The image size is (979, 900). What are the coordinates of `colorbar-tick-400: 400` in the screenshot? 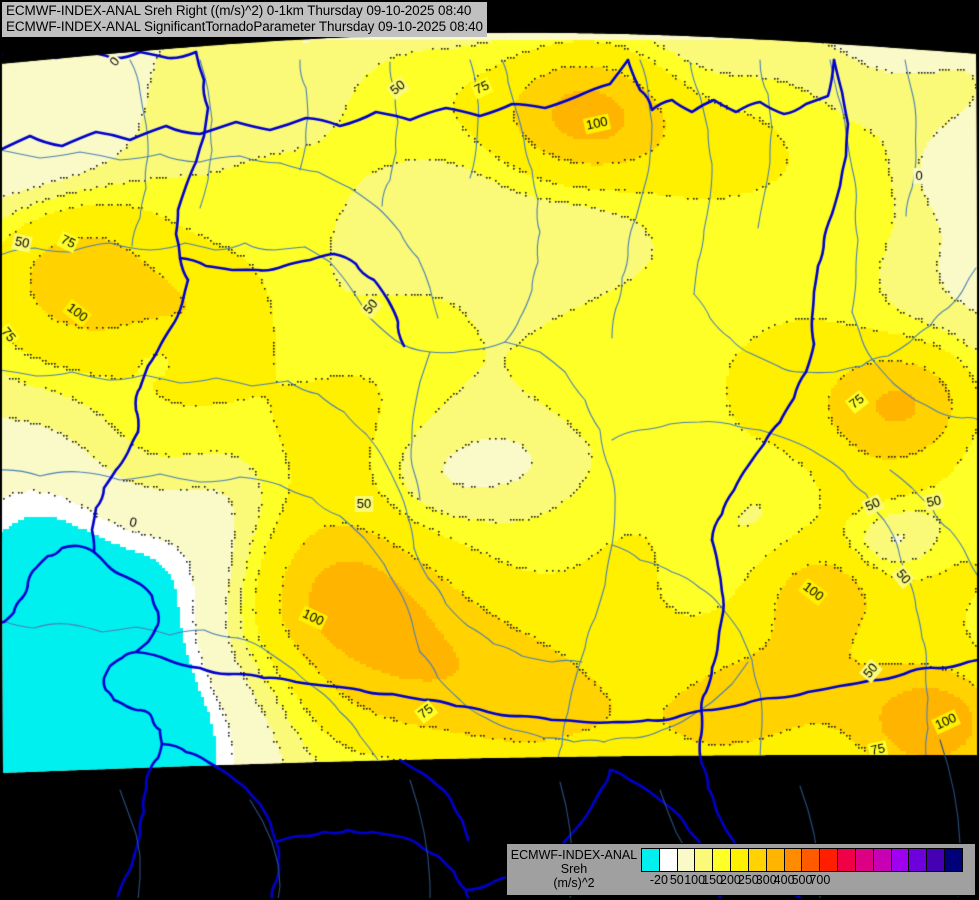 It's located at (784, 880).